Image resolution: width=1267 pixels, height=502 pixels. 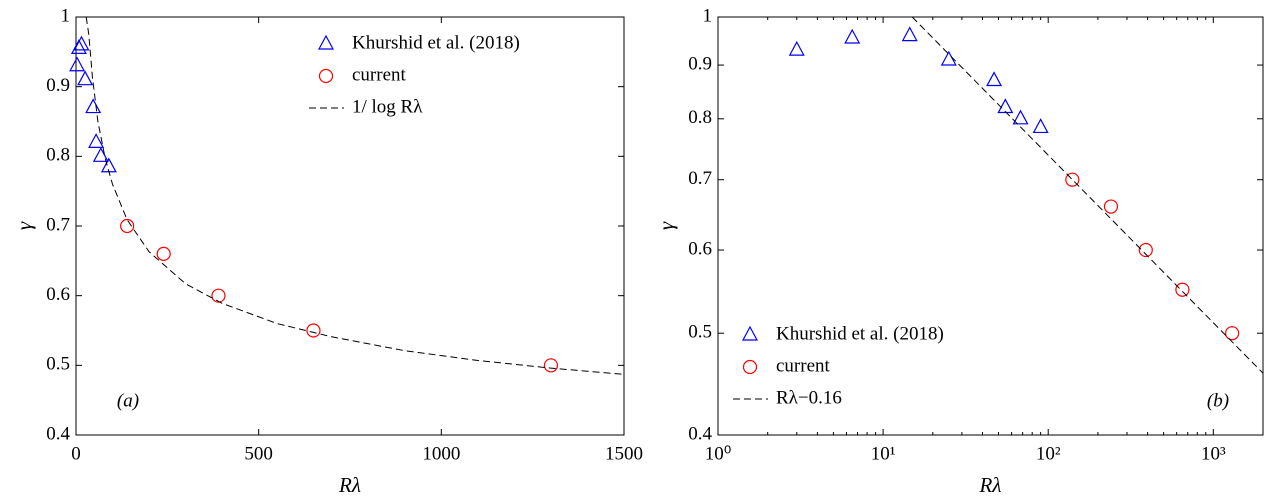 I want to click on x-tick-label: 10⁰, so click(x=718, y=453).